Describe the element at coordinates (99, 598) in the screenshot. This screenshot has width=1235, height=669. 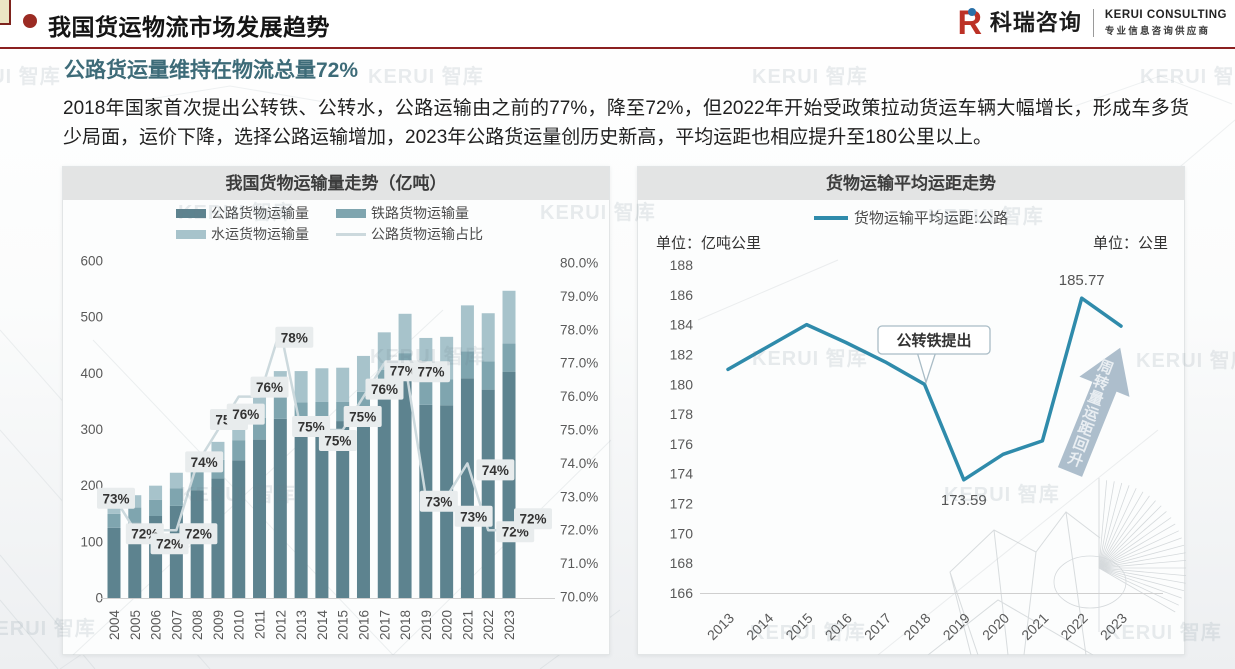
I see `svg-text: 0` at that location.